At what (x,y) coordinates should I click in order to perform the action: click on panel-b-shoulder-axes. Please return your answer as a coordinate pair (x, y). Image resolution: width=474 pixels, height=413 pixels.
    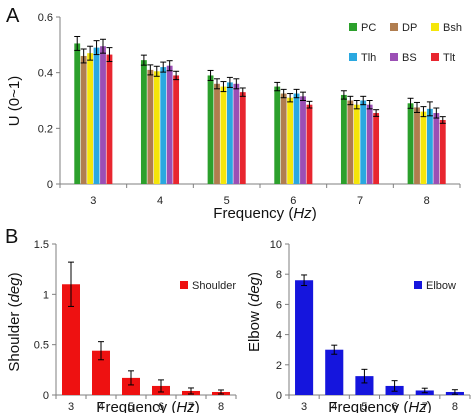
    Looking at the image, I should click on (145, 320).